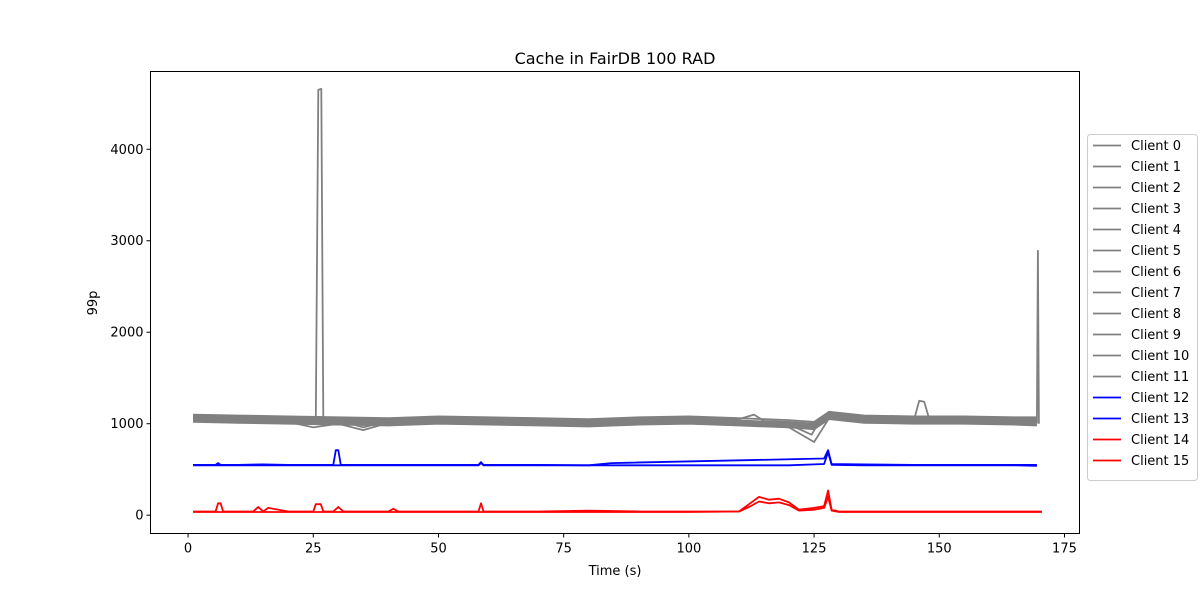 Image resolution: width=1200 pixels, height=600 pixels. What do you see at coordinates (814, 549) in the screenshot?
I see `x-tick-label: 125` at bounding box center [814, 549].